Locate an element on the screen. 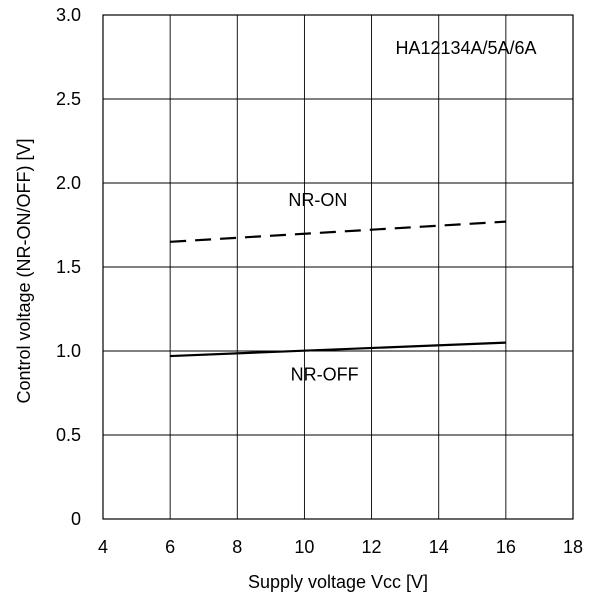 Image resolution: width=590 pixels, height=602 pixels. y-tick-label: 1.0 is located at coordinates (68, 351).